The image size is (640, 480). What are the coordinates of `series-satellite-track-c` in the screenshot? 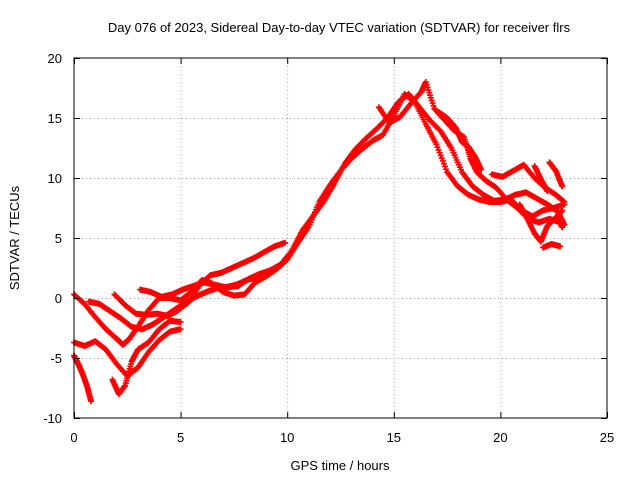 It's located at (200, 279).